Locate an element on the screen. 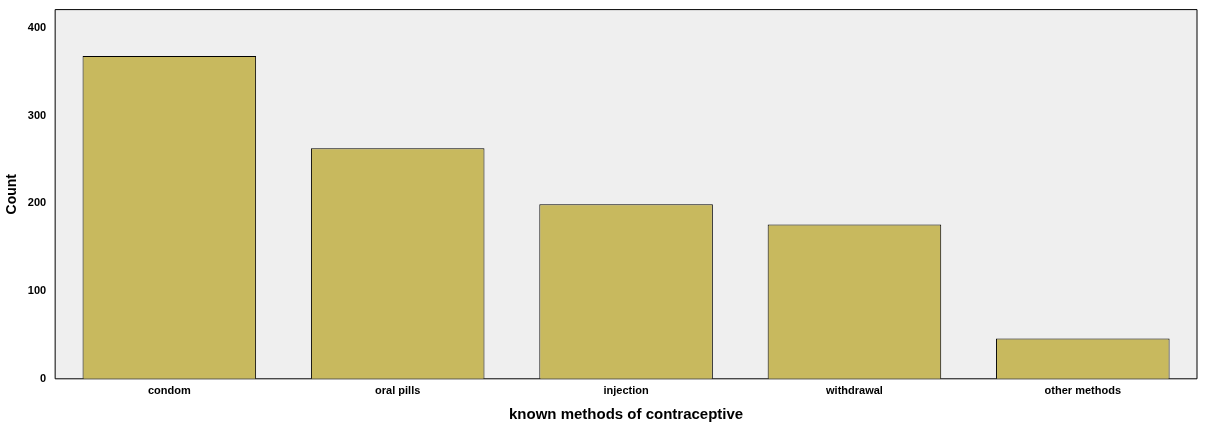 This screenshot has height=428, width=1207. y-tick-label: 100 is located at coordinates (37, 290).